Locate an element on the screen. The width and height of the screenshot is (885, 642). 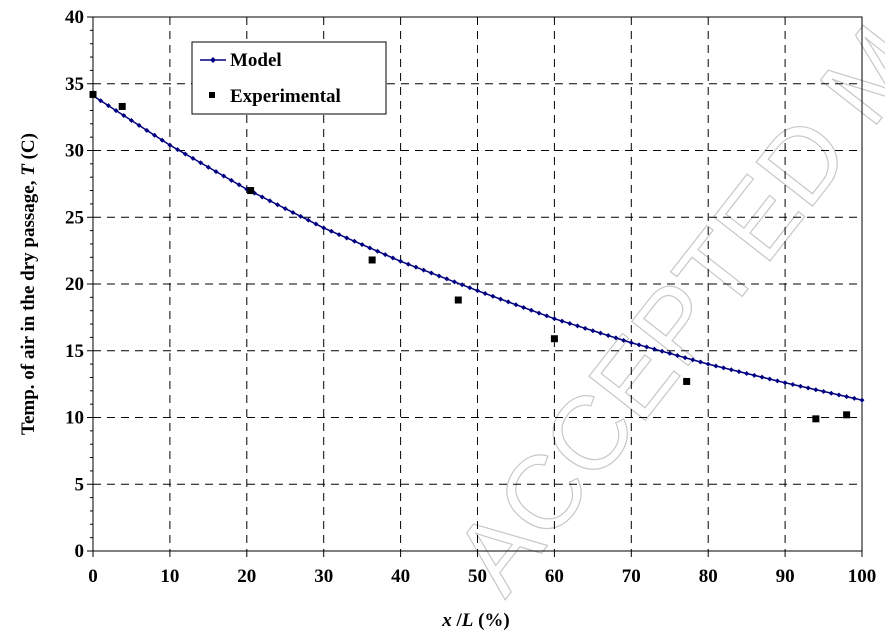
y-tick-label: 30 is located at coordinates (74, 151).